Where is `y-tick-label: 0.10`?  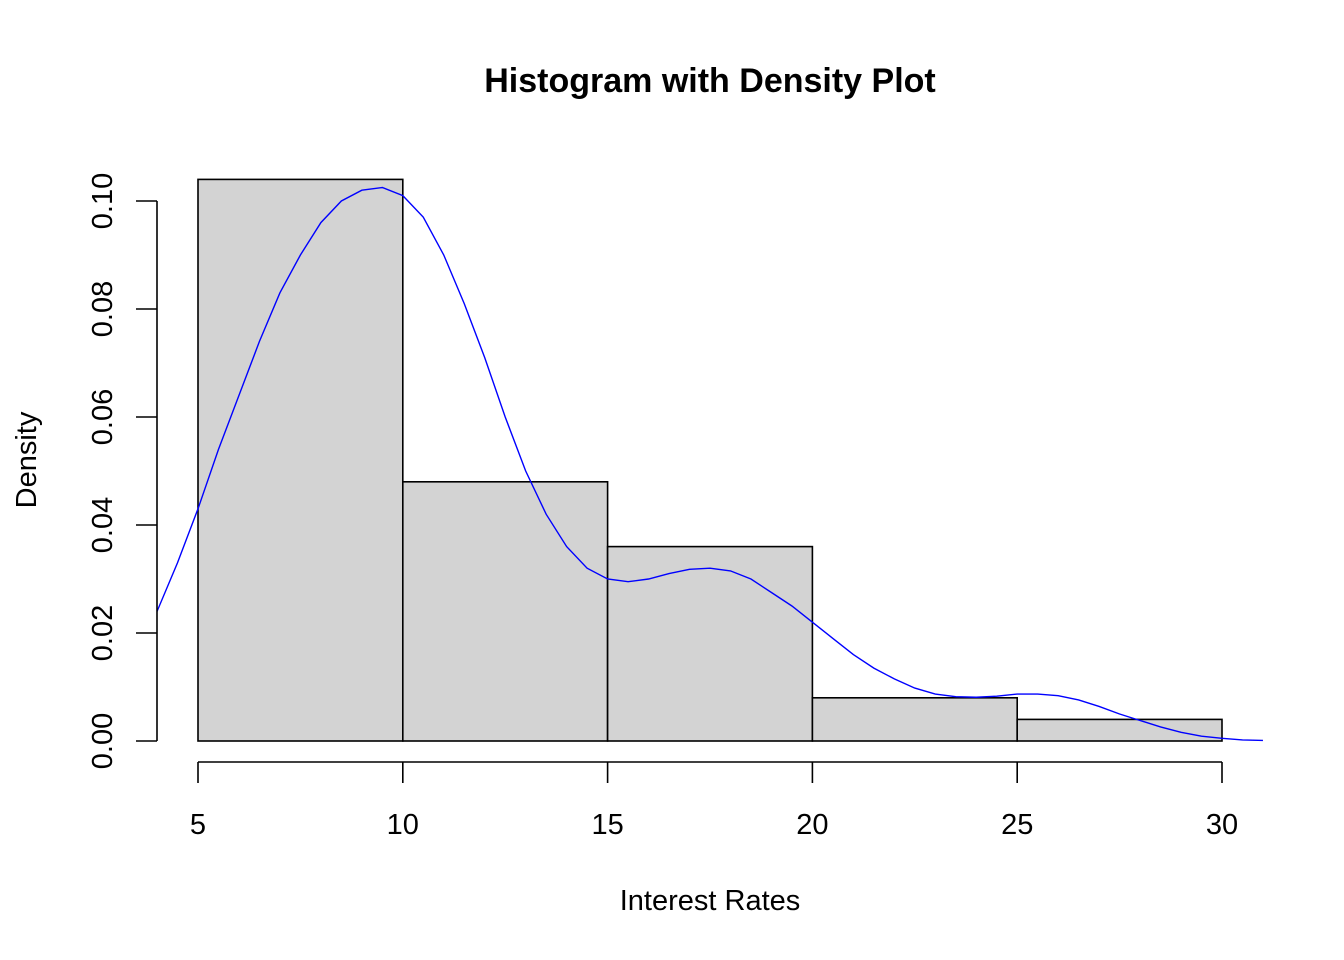 y-tick-label: 0.10 is located at coordinates (103, 201).